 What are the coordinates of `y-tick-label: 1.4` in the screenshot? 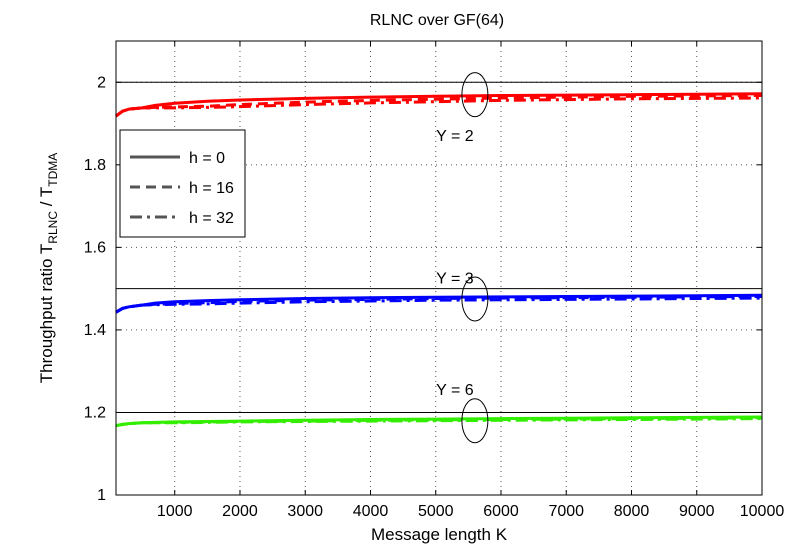 It's located at (95, 330).